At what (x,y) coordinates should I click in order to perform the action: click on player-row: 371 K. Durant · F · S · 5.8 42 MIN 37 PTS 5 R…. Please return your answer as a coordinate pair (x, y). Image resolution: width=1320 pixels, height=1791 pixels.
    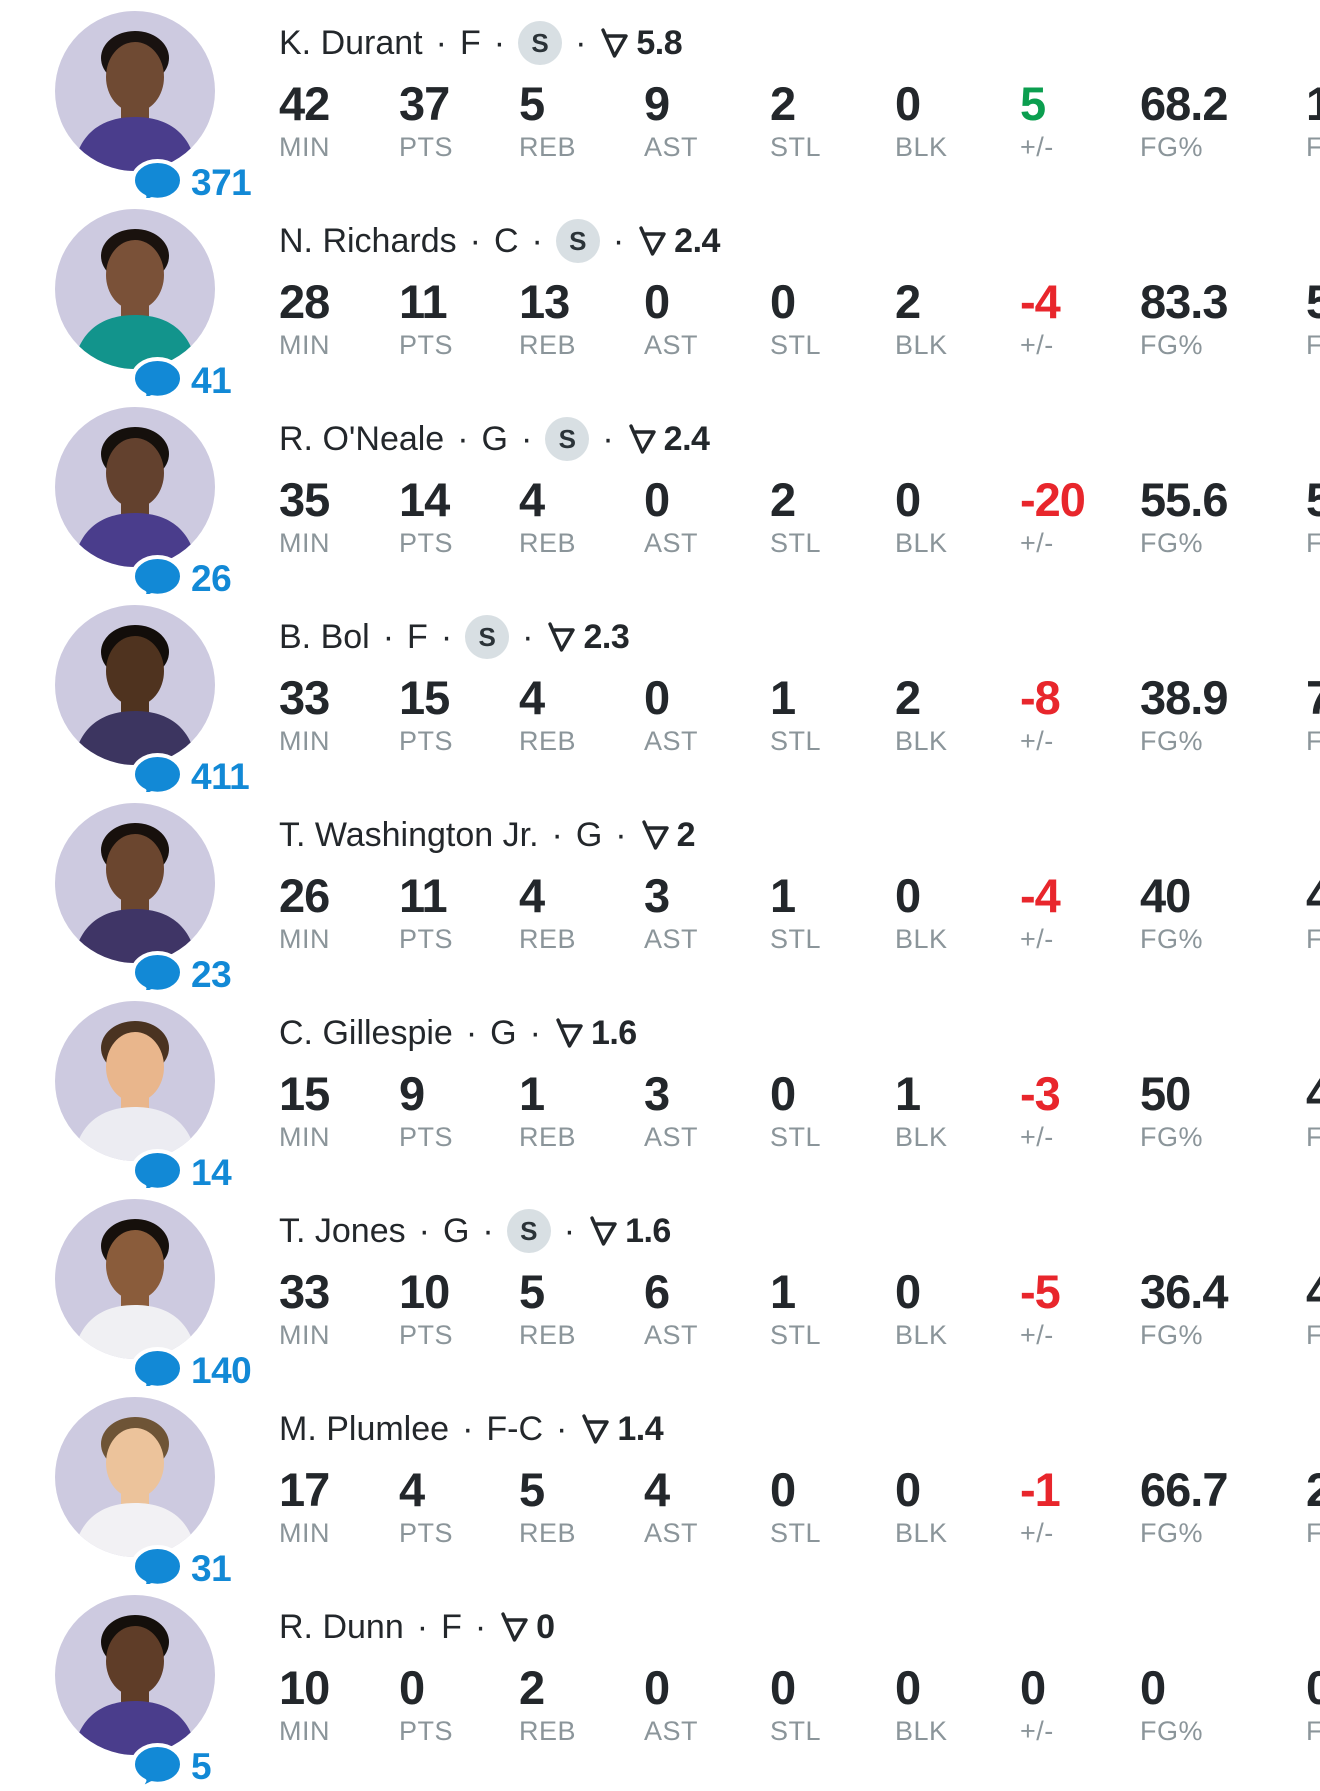
    Looking at the image, I should click on (660, 103).